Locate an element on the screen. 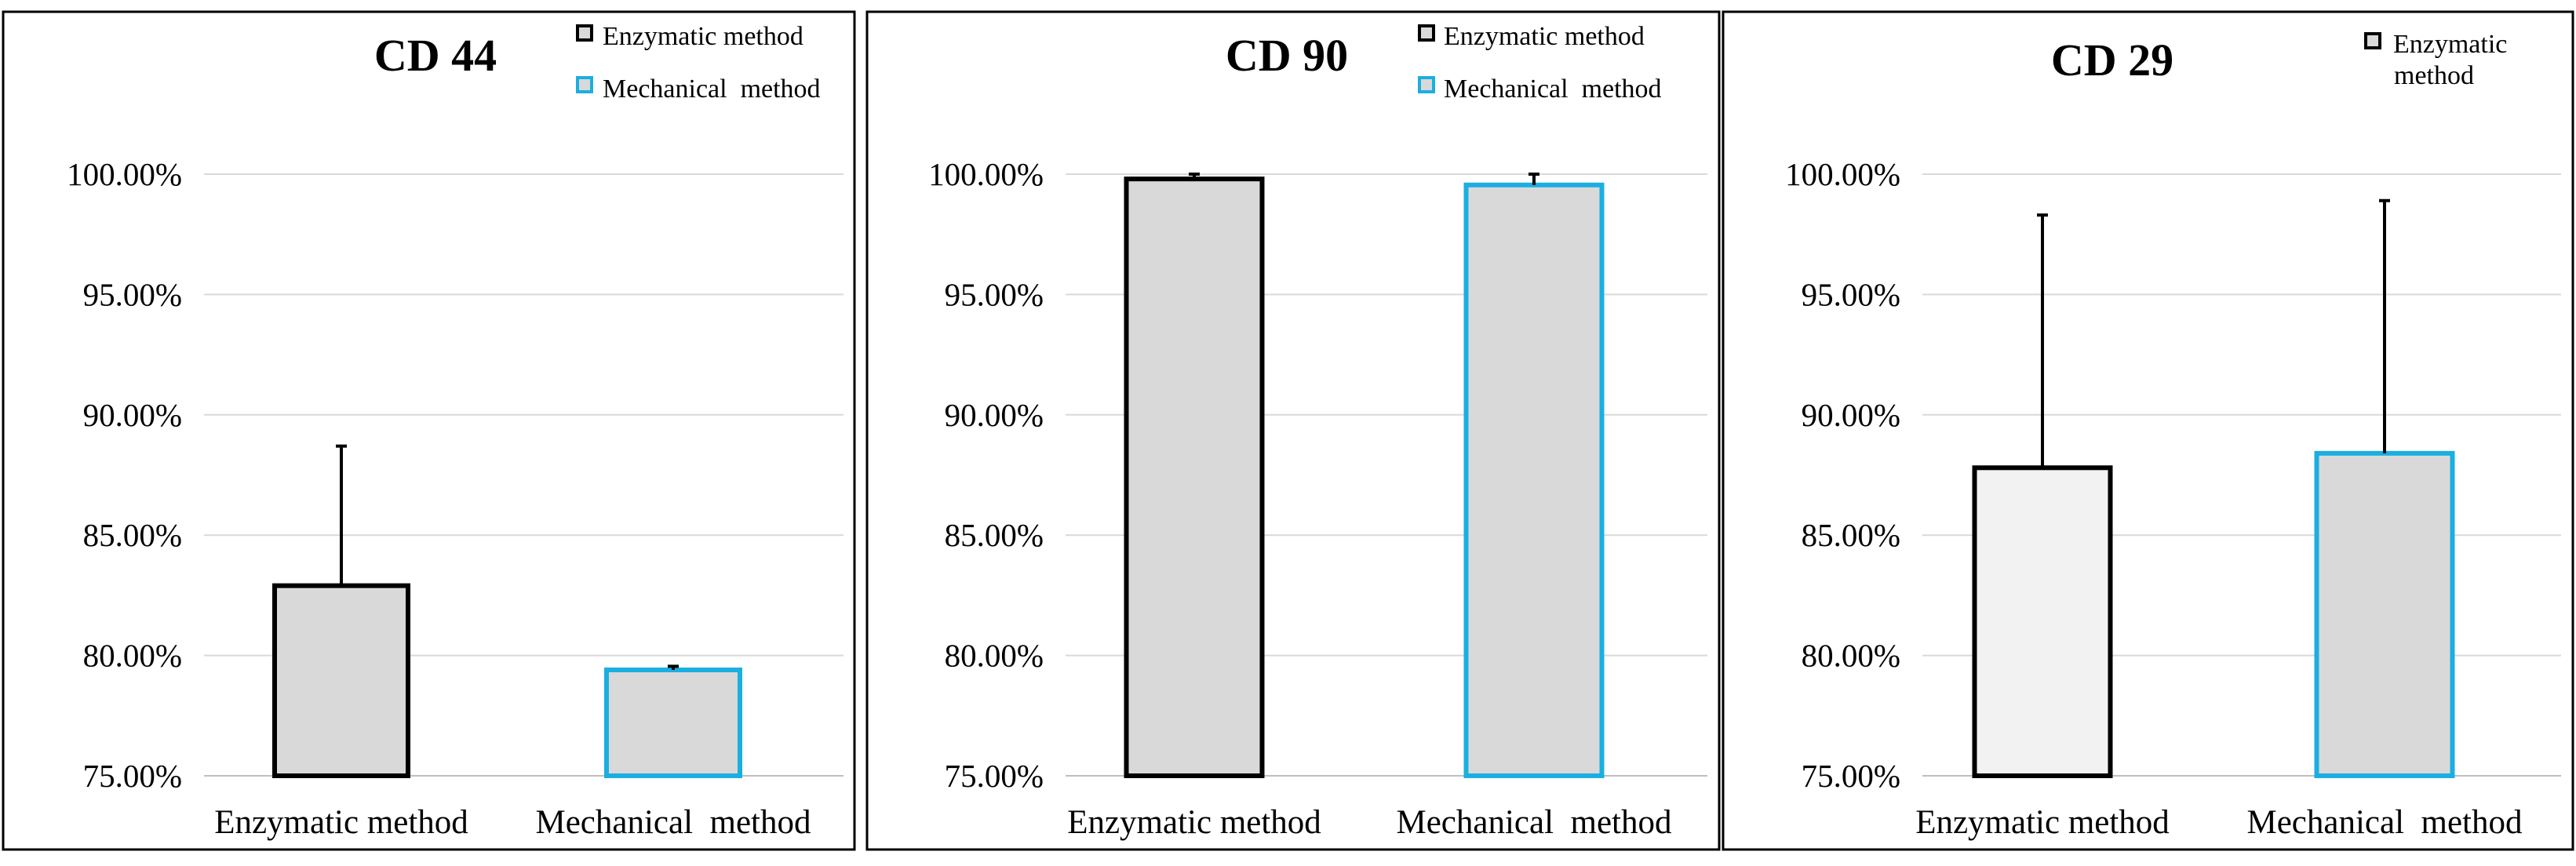 The width and height of the screenshot is (2576, 866). chart-title: CD 44 is located at coordinates (435, 55).